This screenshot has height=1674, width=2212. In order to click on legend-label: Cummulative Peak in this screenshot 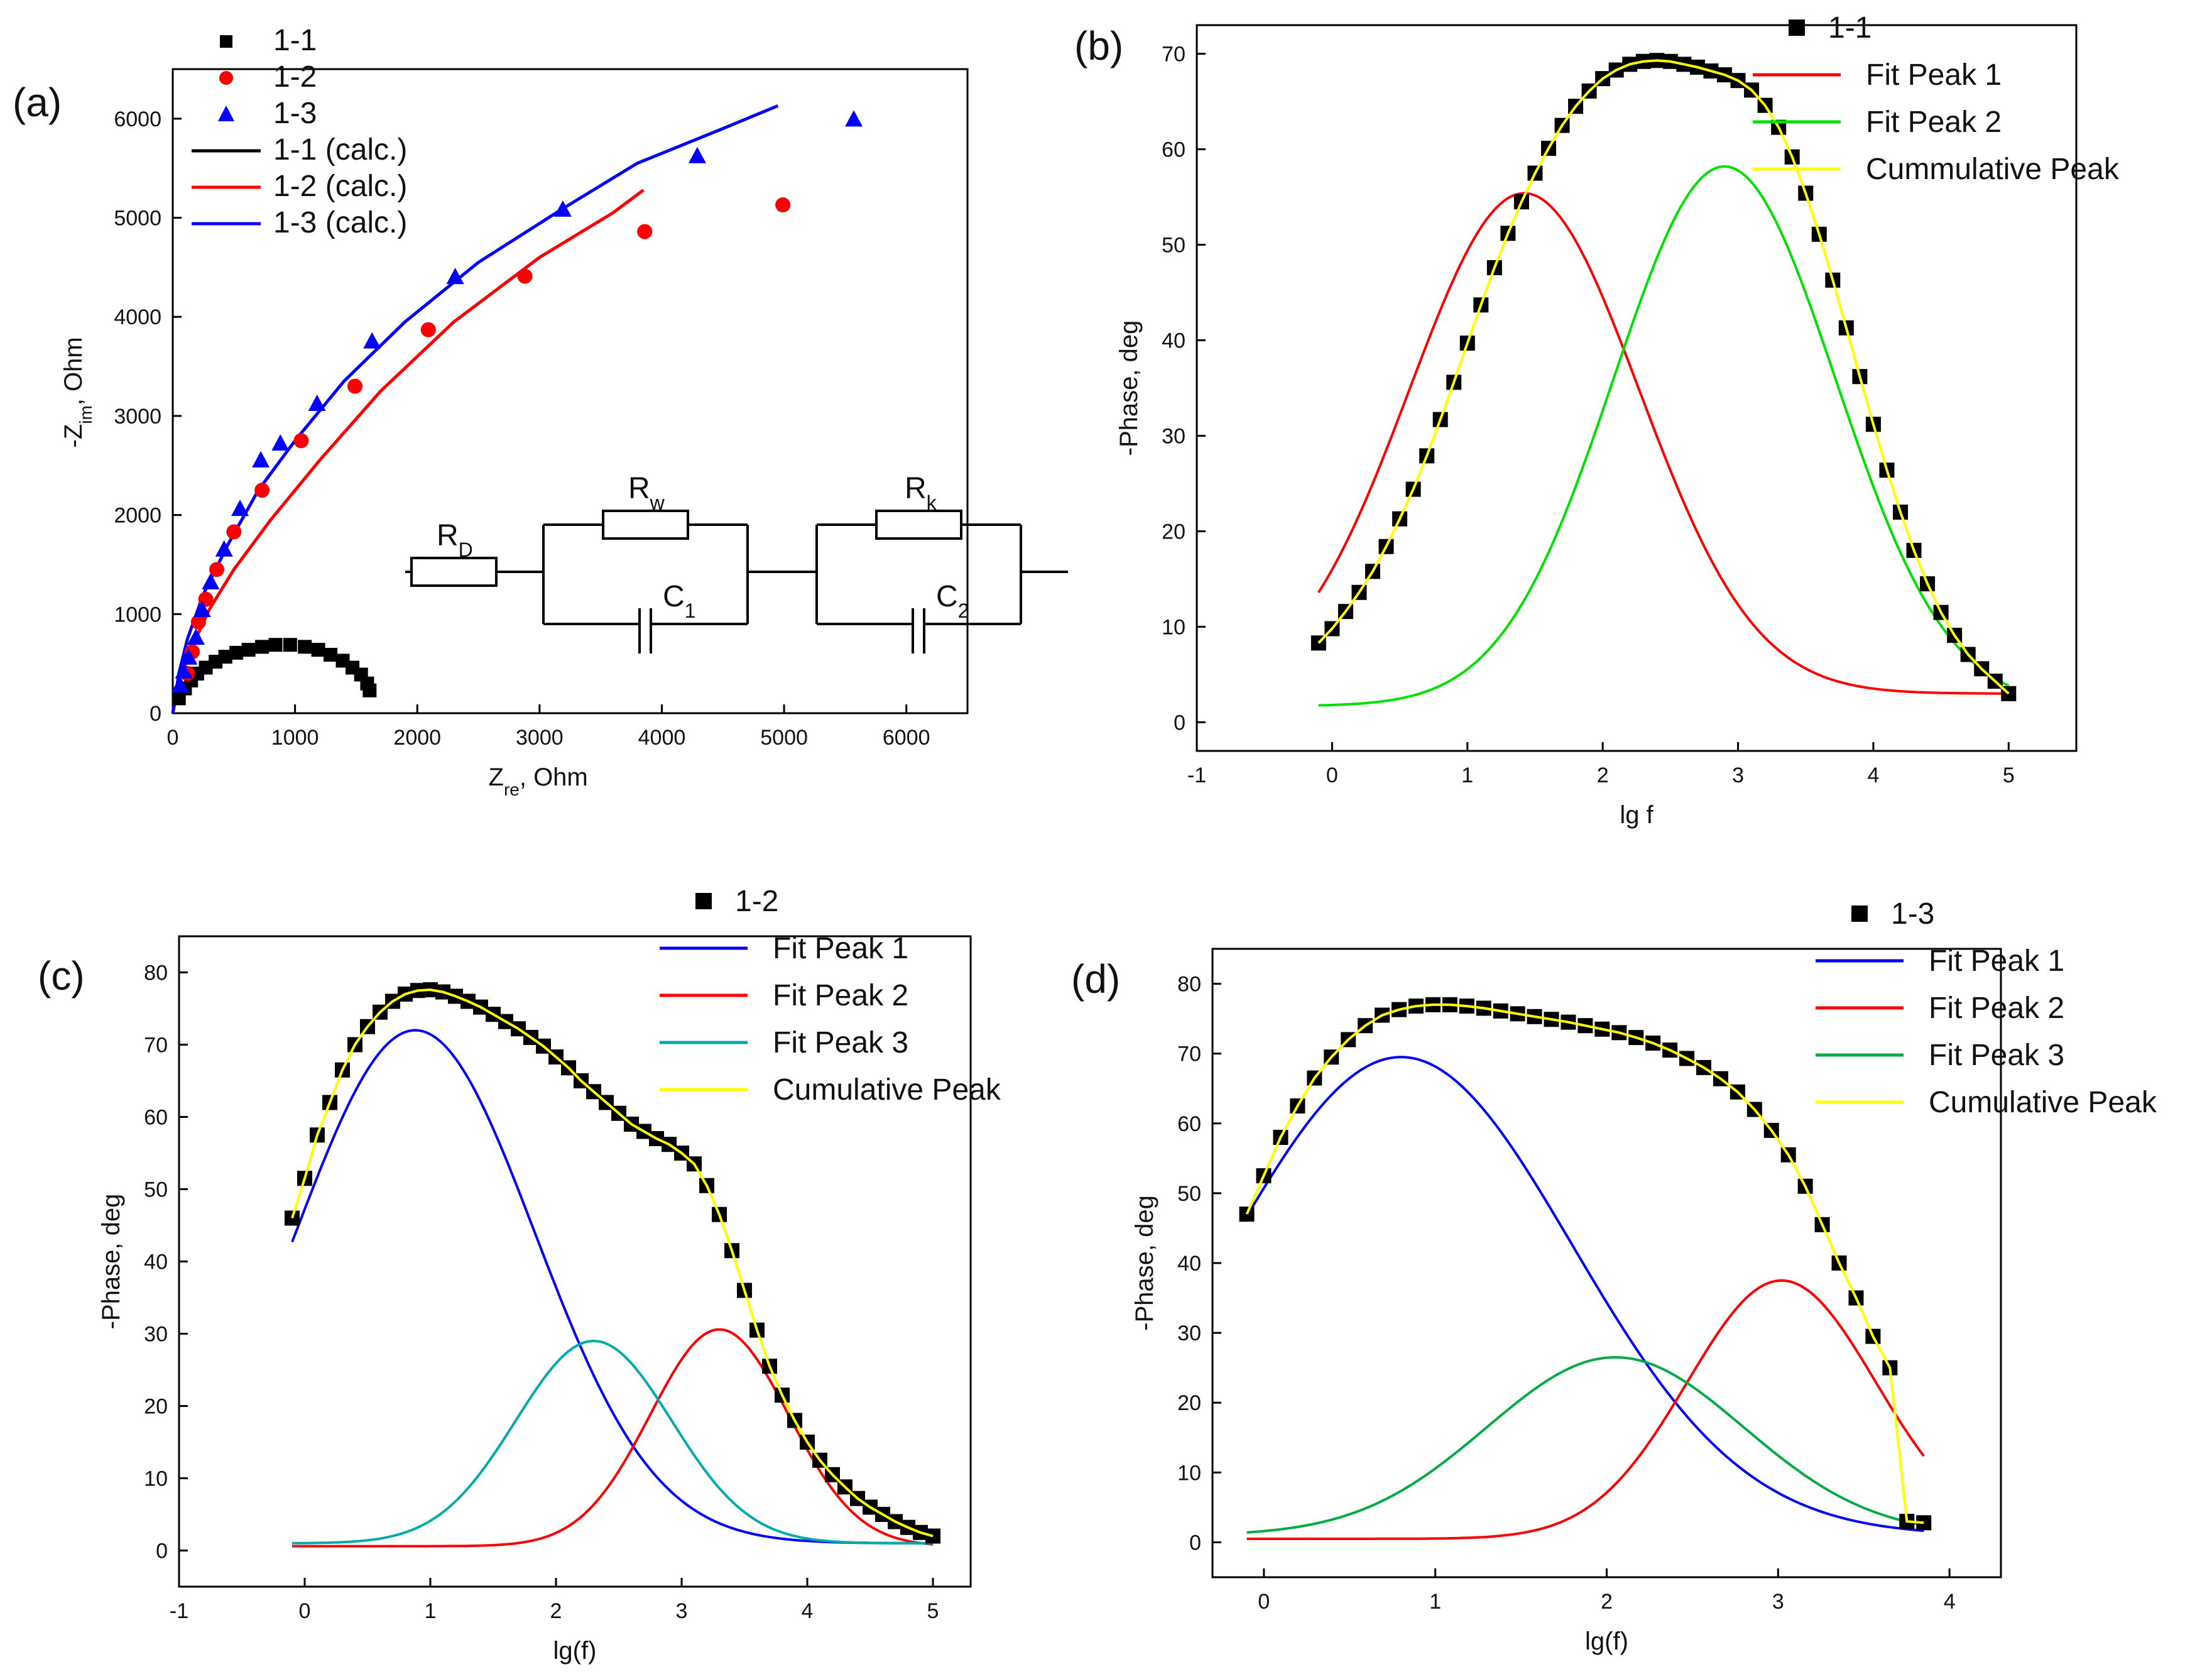, I will do `click(1993, 169)`.